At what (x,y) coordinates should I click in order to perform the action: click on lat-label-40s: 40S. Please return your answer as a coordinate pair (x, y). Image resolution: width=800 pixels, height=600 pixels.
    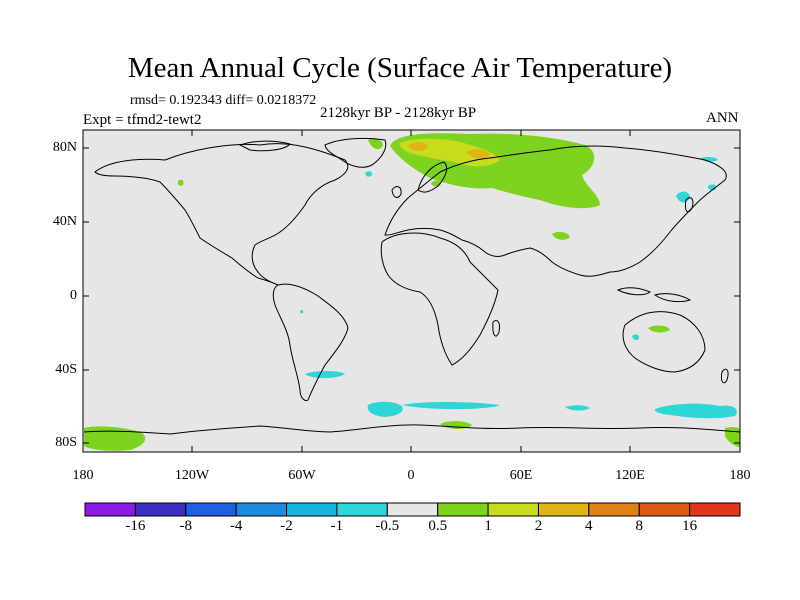
    Looking at the image, I should click on (66, 369).